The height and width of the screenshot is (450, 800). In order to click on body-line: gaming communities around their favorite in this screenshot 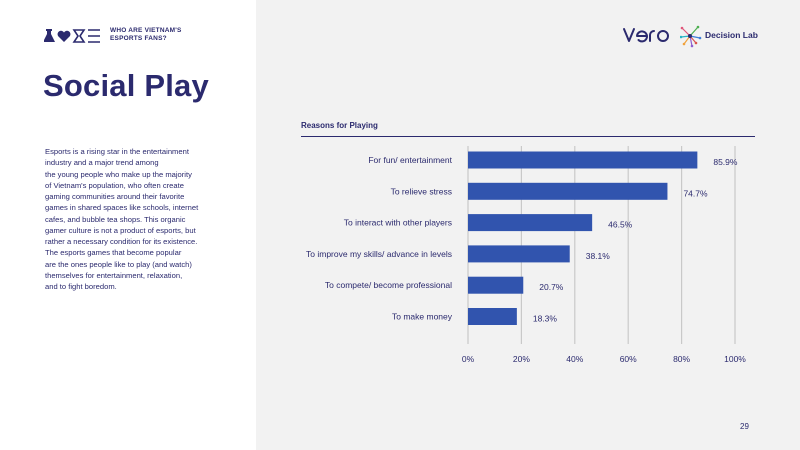, I will do `click(115, 196)`.